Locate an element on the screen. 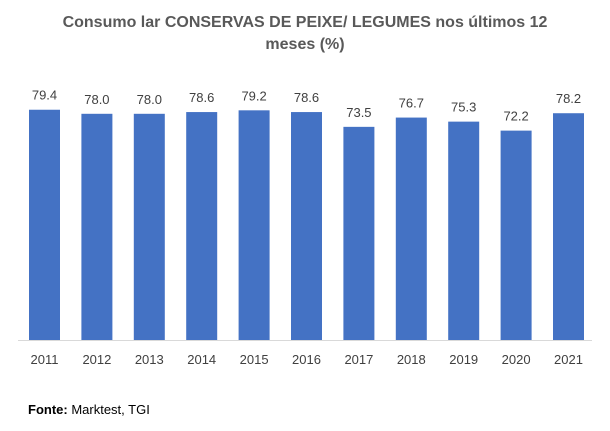 Image resolution: width=610 pixels, height=431 pixels. x-tick-2013: 2013 is located at coordinates (149, 359).